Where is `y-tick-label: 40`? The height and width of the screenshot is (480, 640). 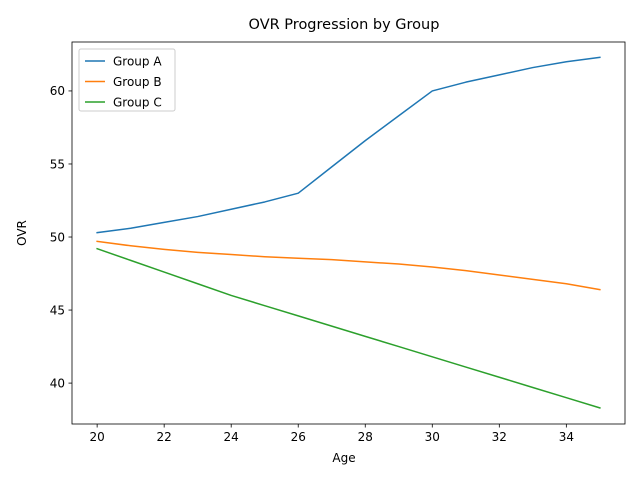
y-tick-label: 40 is located at coordinates (57, 383).